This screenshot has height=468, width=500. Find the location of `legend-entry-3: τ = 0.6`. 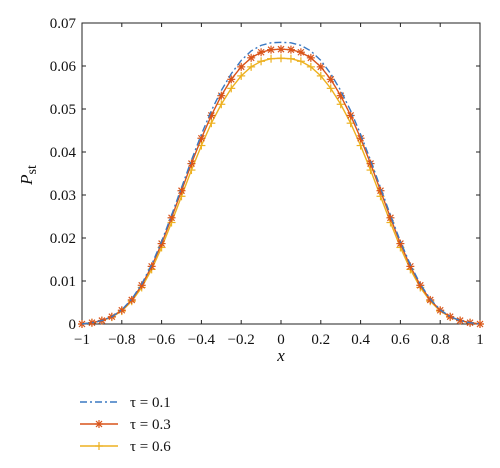

legend-entry-3: τ = 0.6 is located at coordinates (125, 447).